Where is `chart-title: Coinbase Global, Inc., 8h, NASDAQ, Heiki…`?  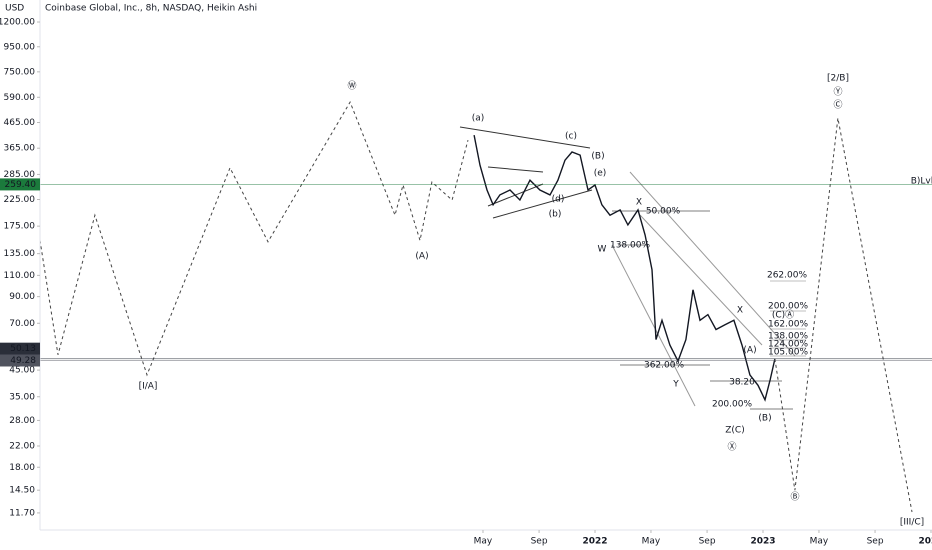
chart-title: Coinbase Global, Inc., 8h, NASDAQ, Heiki… is located at coordinates (151, 9).